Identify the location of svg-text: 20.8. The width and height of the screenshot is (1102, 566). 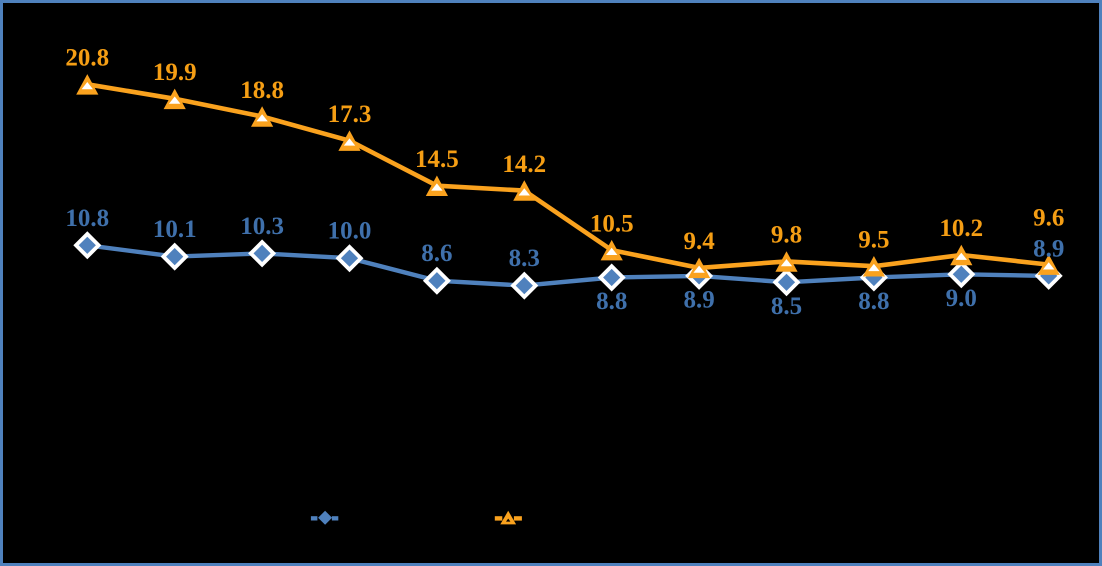
(87, 58).